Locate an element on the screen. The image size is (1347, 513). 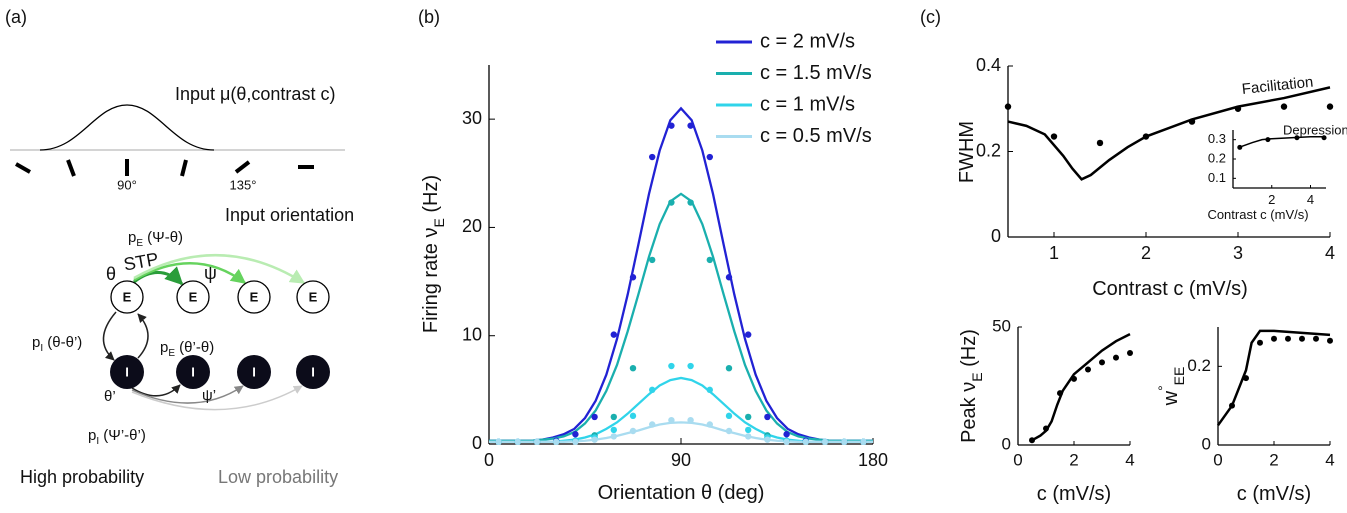
panel-label: (c) is located at coordinates (930, 17).